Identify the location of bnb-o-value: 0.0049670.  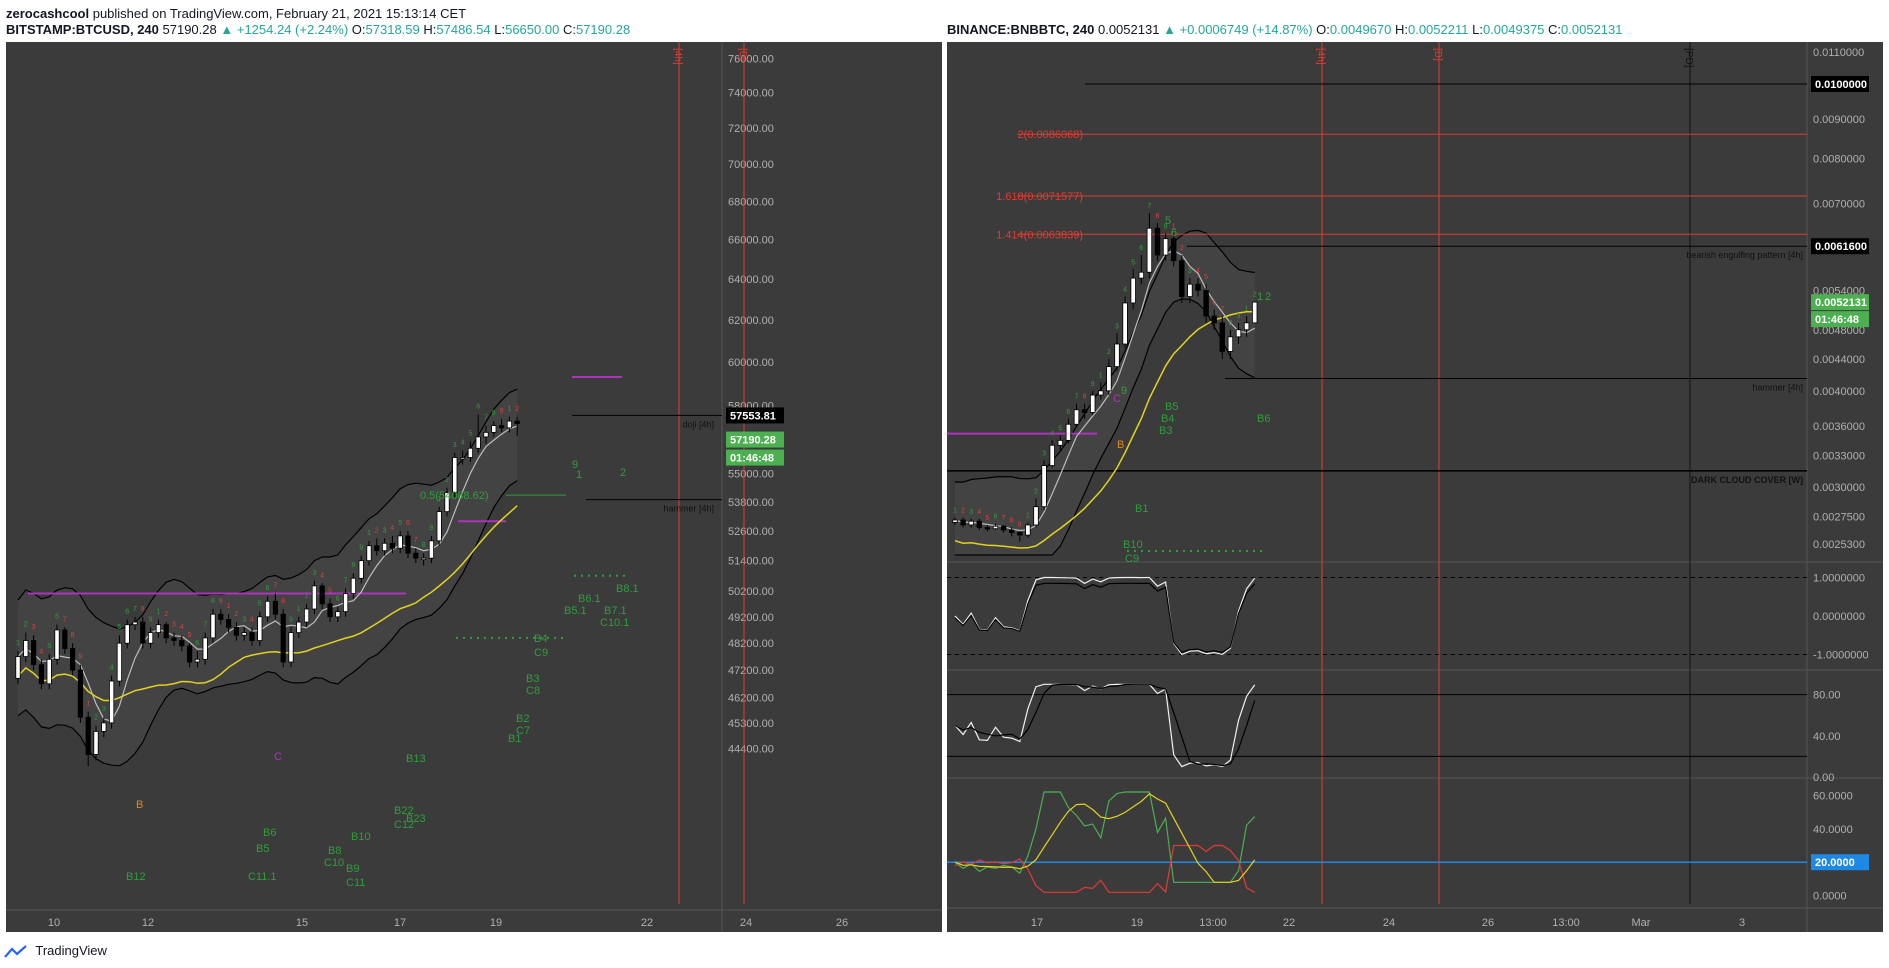
(1360, 29).